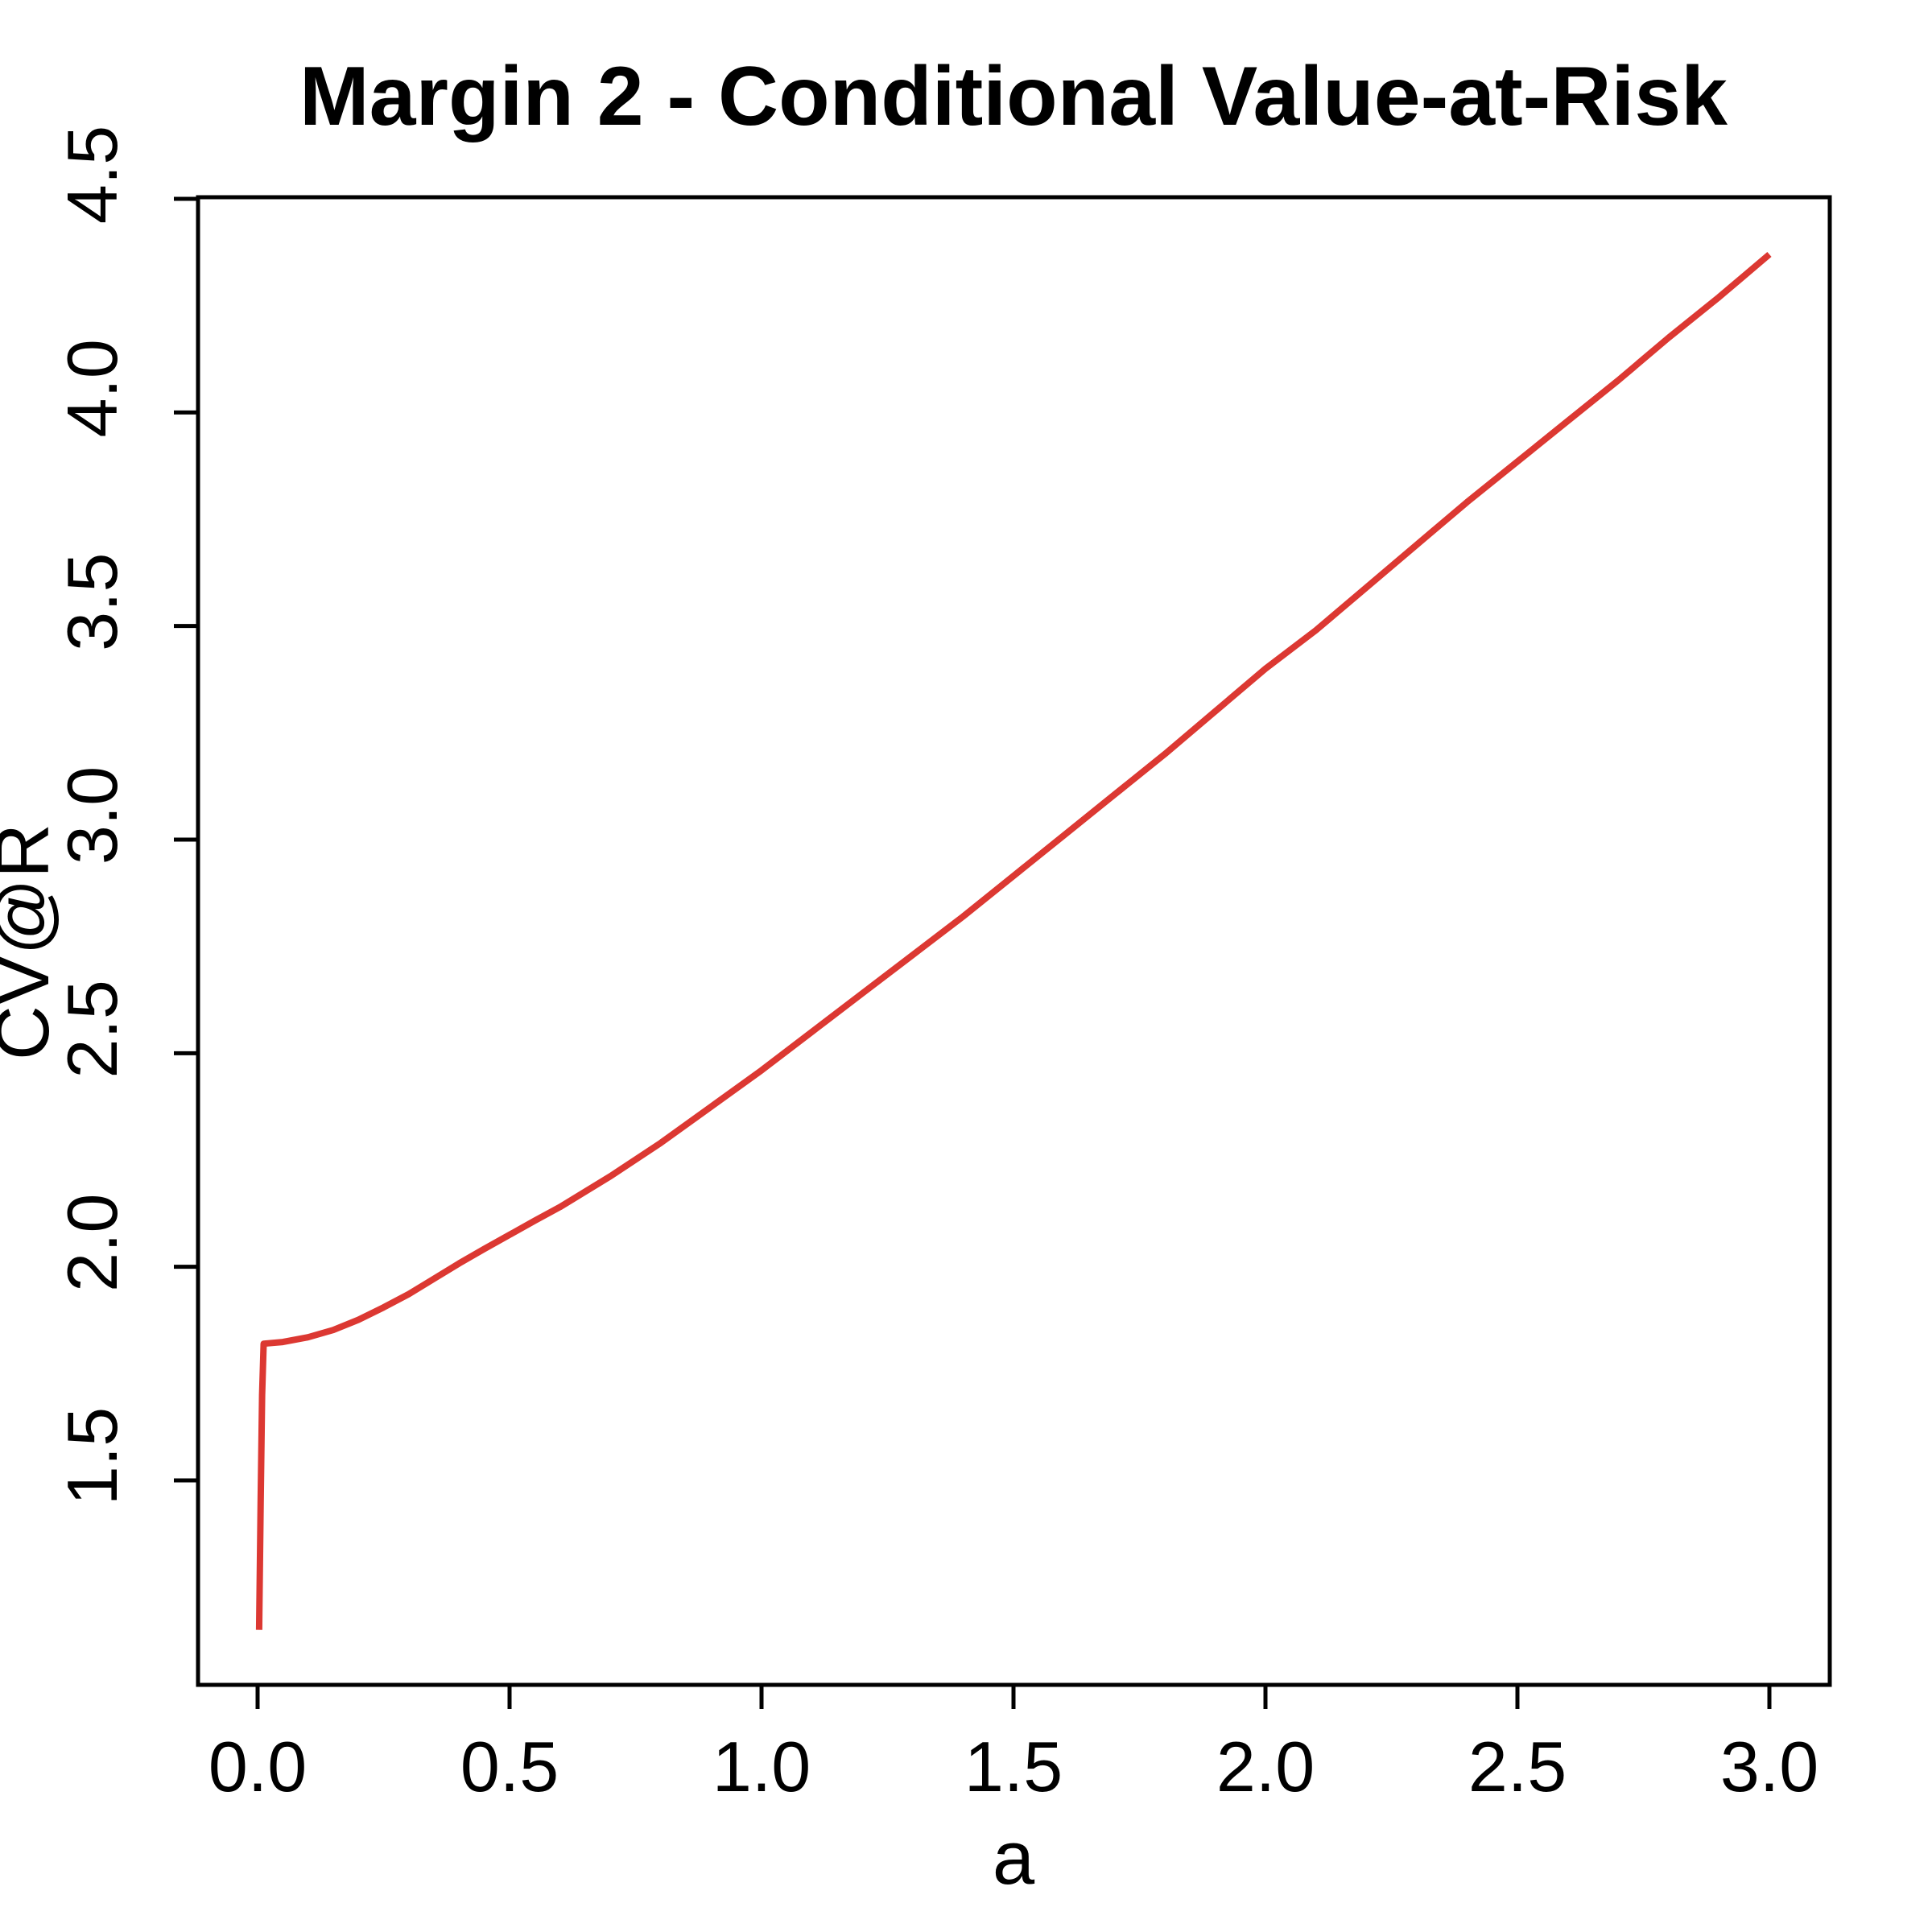 The height and width of the screenshot is (1932, 1932). What do you see at coordinates (92, 1243) in the screenshot?
I see `y-tick-label: 2.0` at bounding box center [92, 1243].